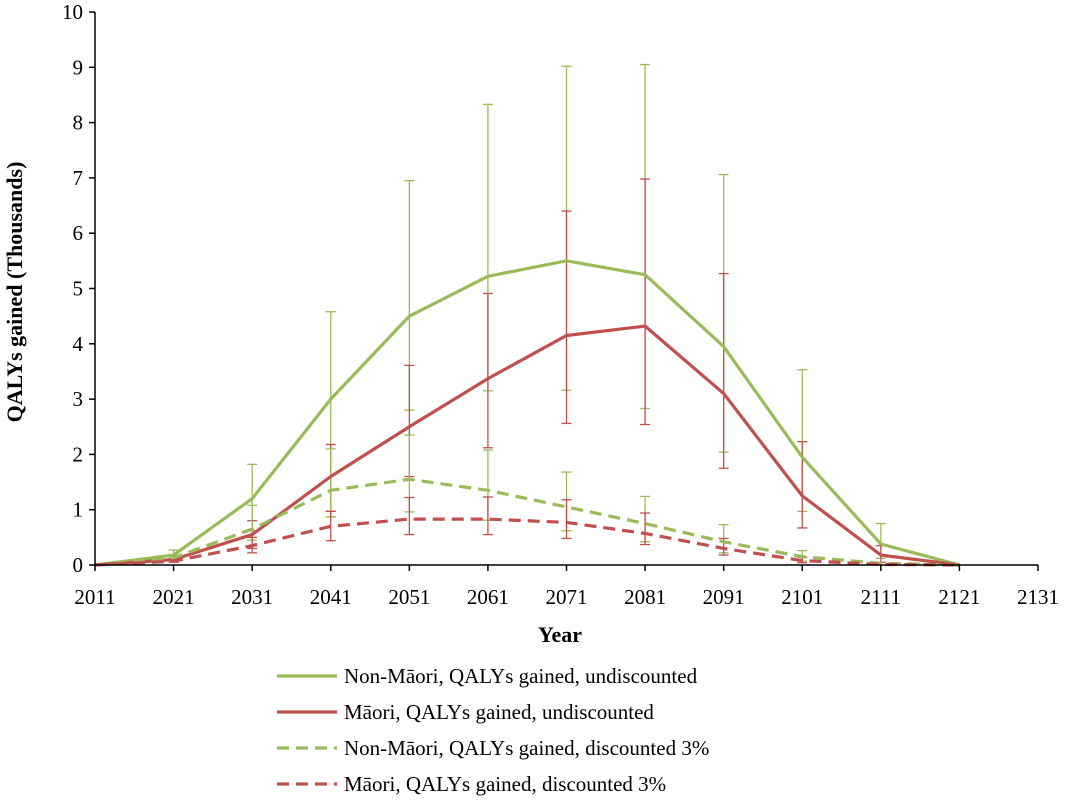 This screenshot has height=800, width=1068. I want to click on y-tick-label: 7, so click(78, 178).